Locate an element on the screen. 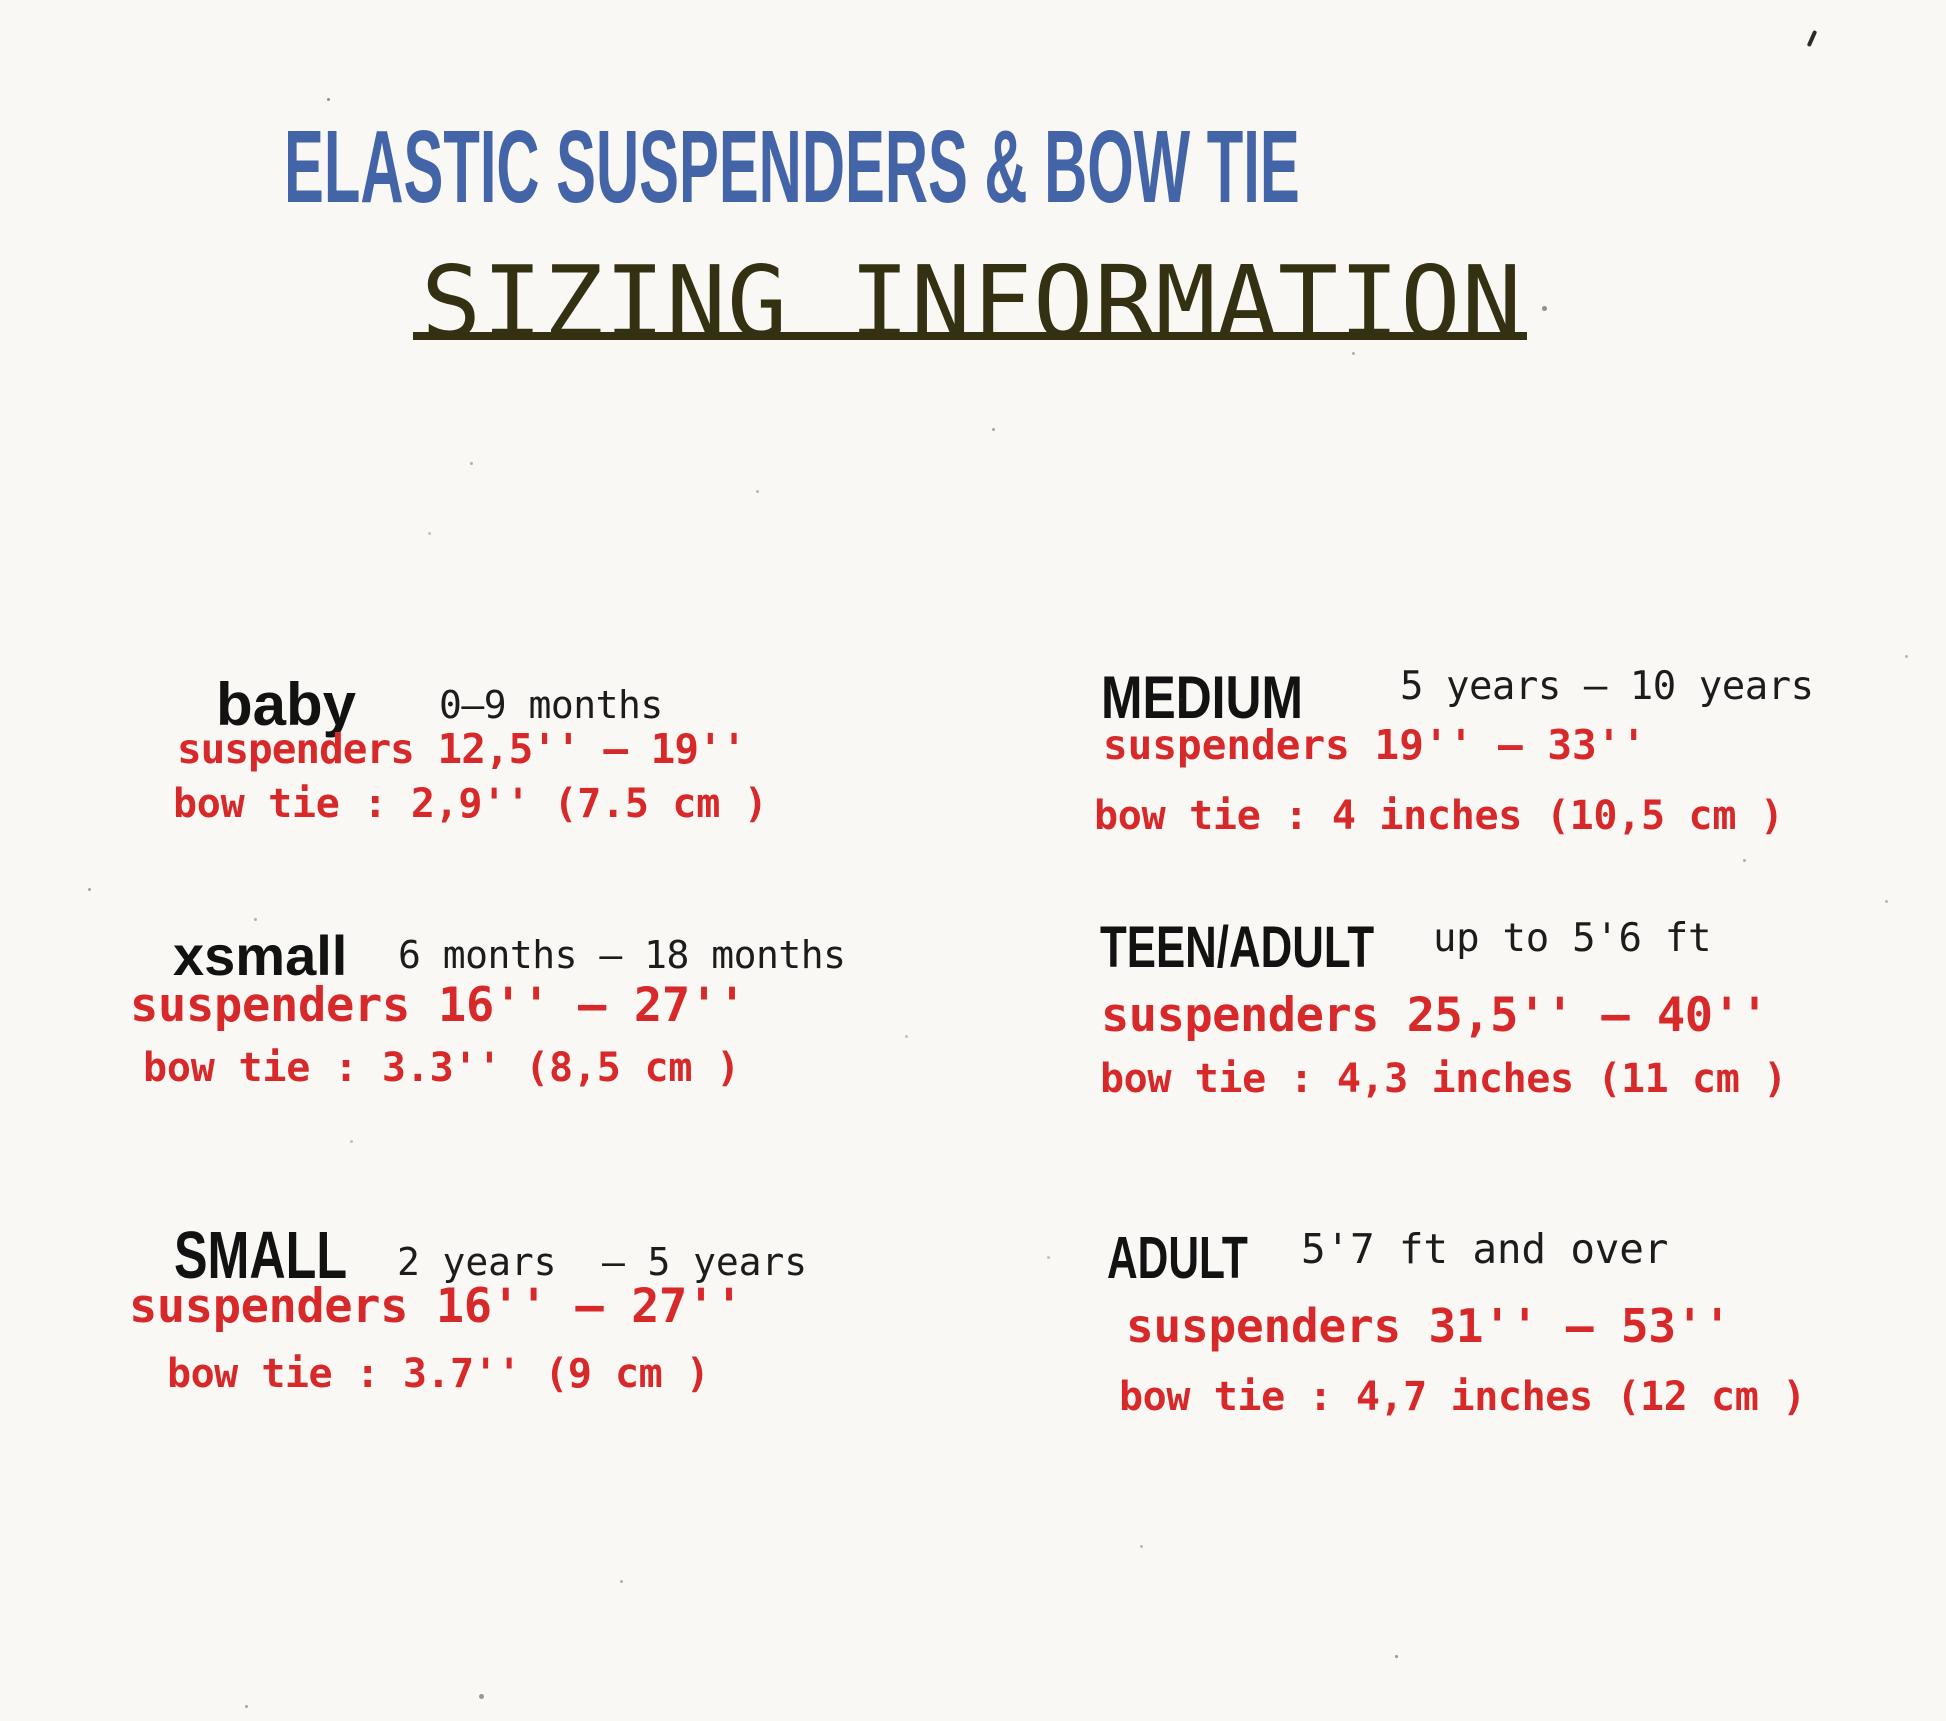 The image size is (1946, 1721). age-range: 0–9 months is located at coordinates (551, 705).